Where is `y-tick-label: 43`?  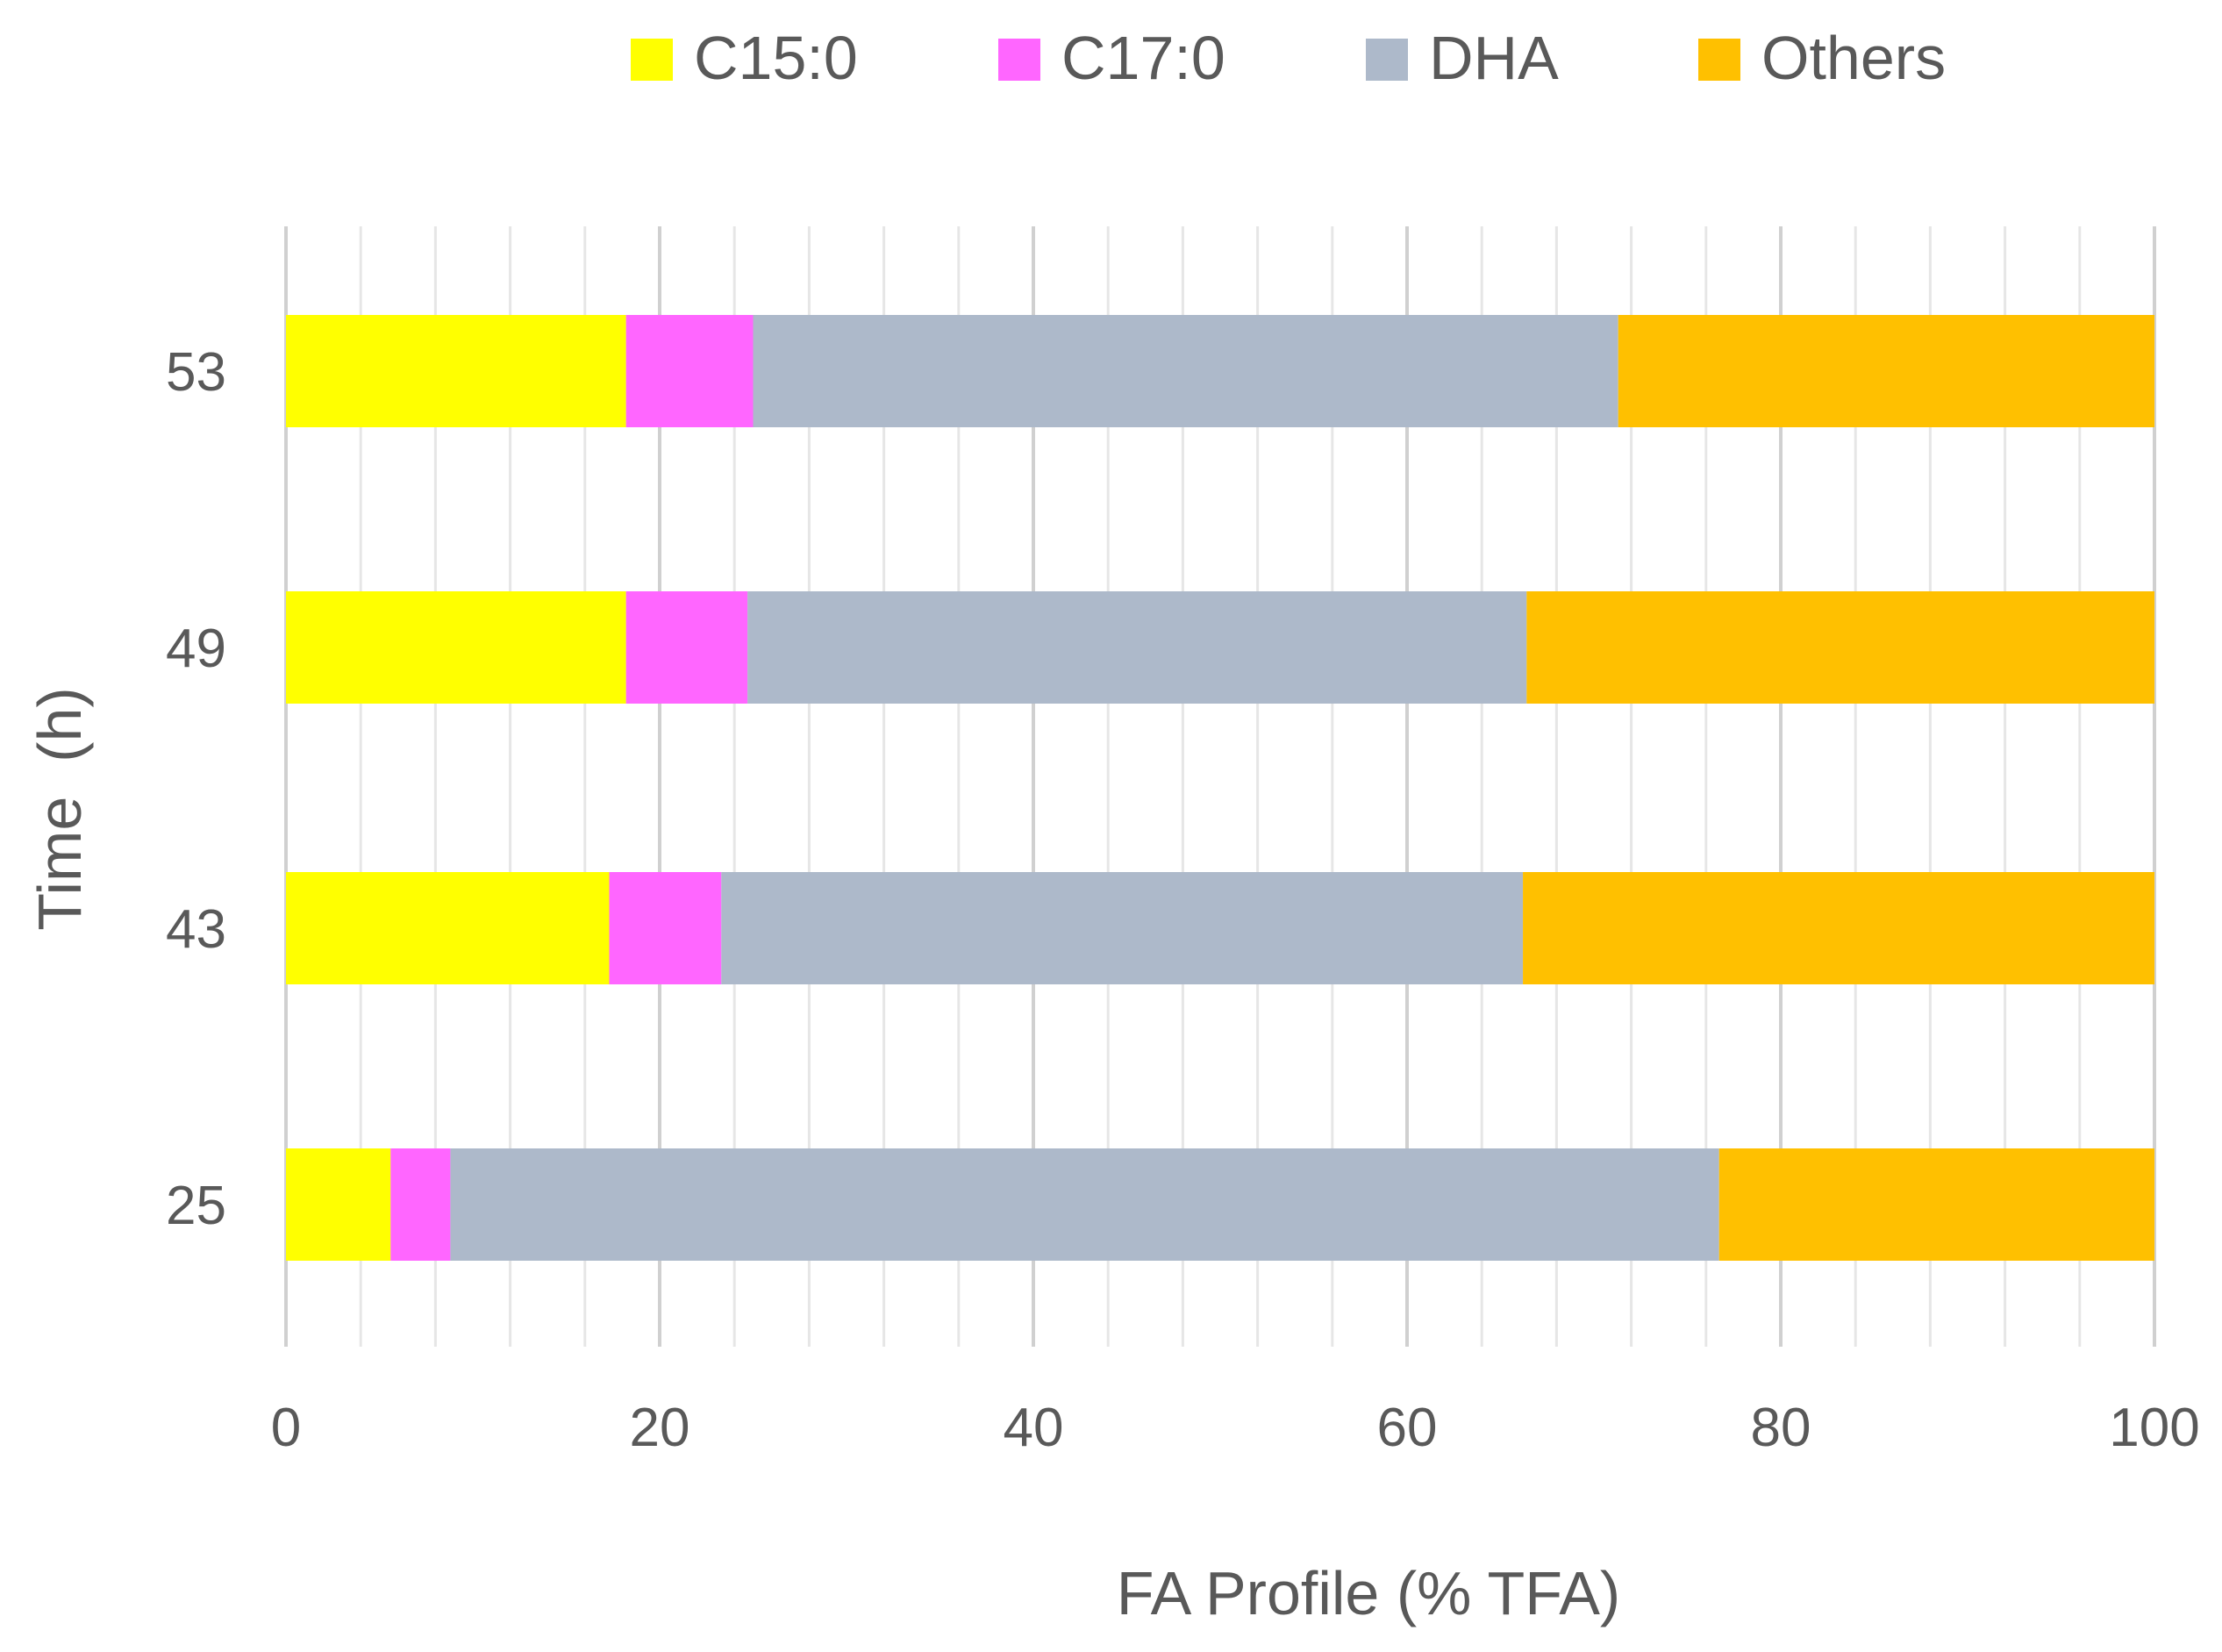
y-tick-label: 43 is located at coordinates (196, 930).